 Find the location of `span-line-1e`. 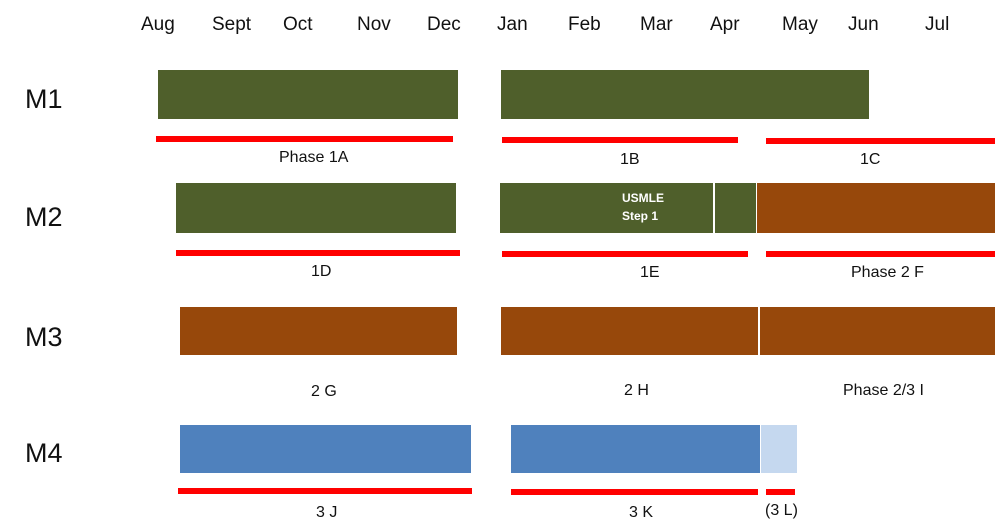

span-line-1e is located at coordinates (625, 254).